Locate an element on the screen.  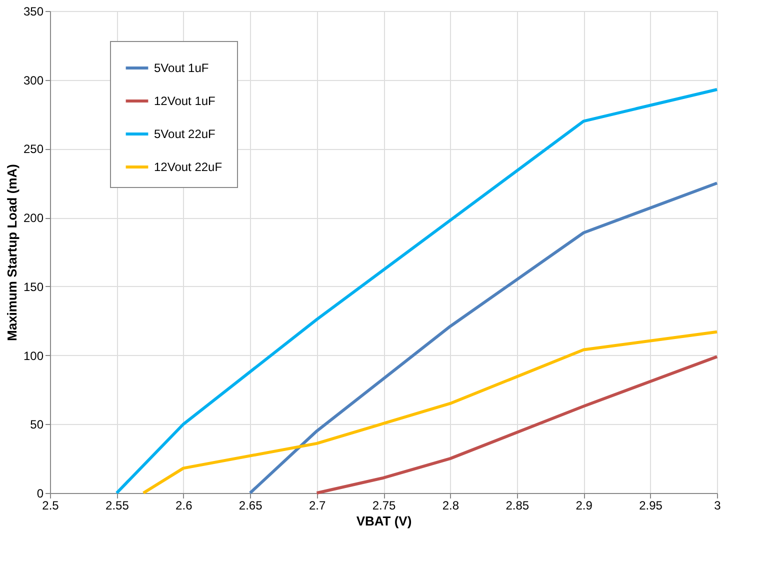
y-tick-label: 0 is located at coordinates (40, 493).